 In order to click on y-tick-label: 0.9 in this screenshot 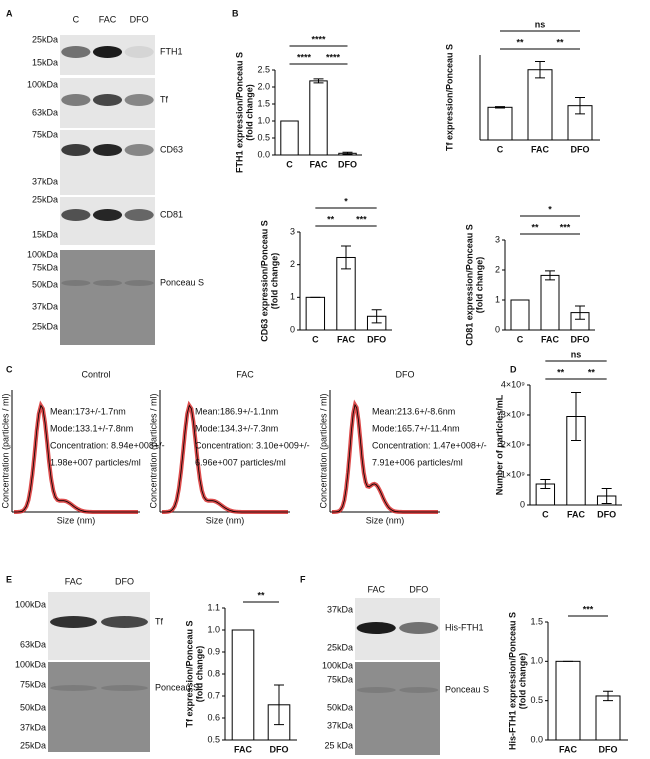, I will do `click(213, 651)`.